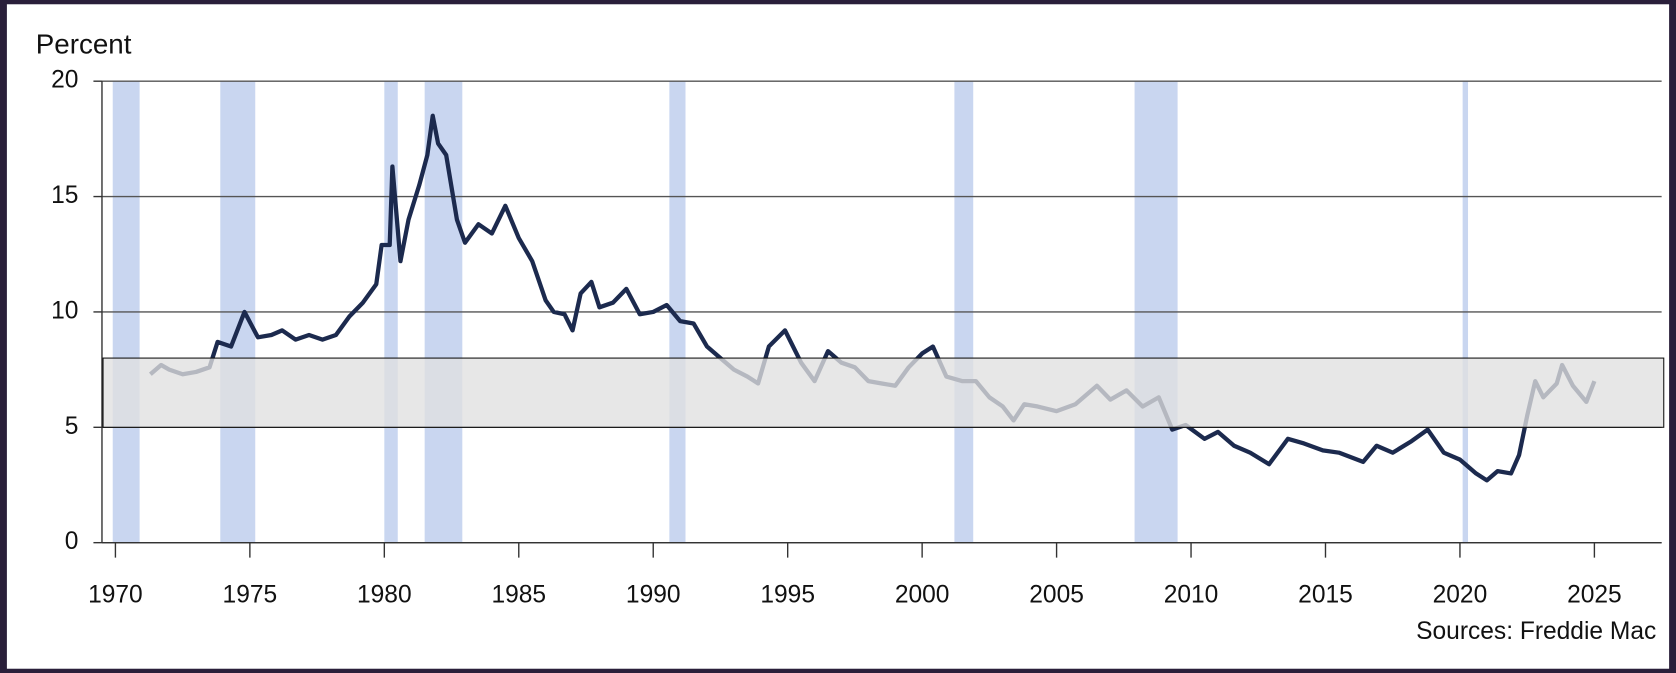  Describe the element at coordinates (518, 595) in the screenshot. I see `x-tick-label: 1985` at that location.